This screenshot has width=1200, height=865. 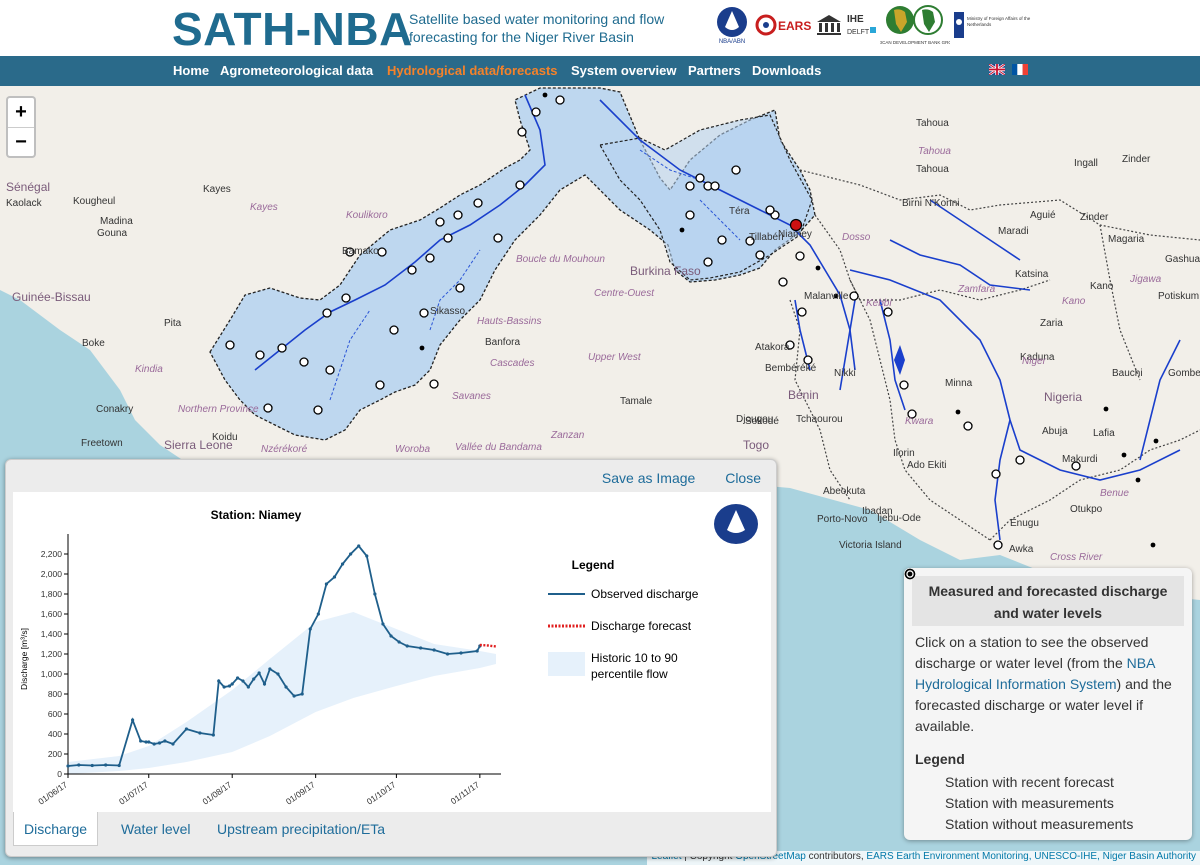 I want to click on nav-agrometeorological-data: Agrometeorological data, so click(x=297, y=70).